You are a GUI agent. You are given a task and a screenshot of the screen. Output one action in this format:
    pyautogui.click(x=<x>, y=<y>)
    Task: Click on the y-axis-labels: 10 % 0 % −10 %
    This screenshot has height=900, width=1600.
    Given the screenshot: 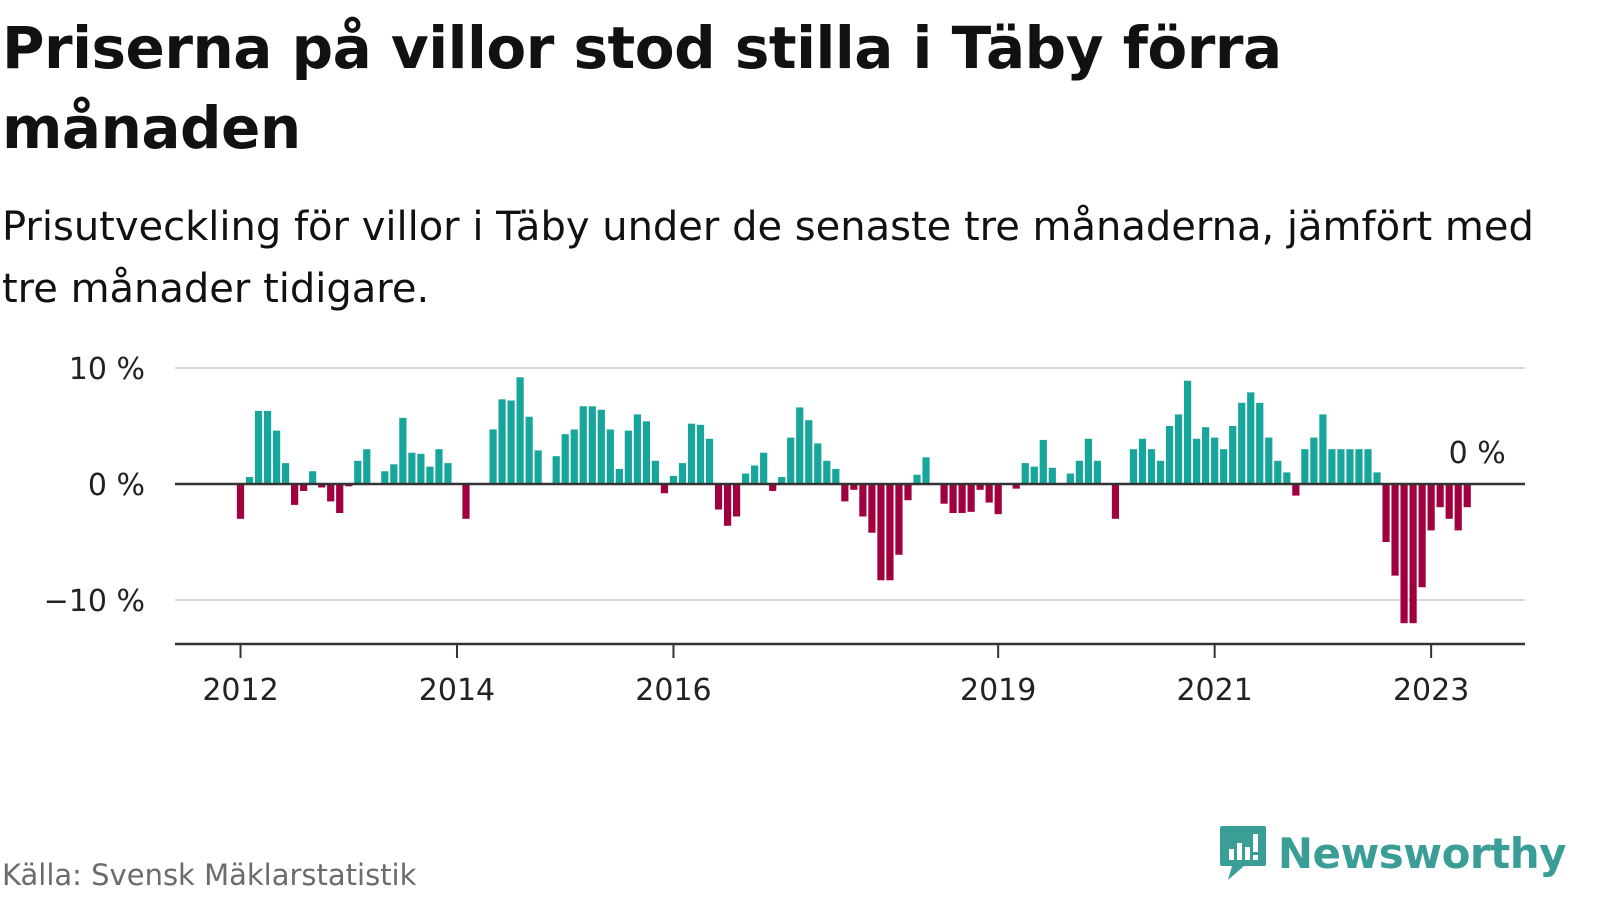 What is the action you would take?
    pyautogui.click(x=94, y=485)
    